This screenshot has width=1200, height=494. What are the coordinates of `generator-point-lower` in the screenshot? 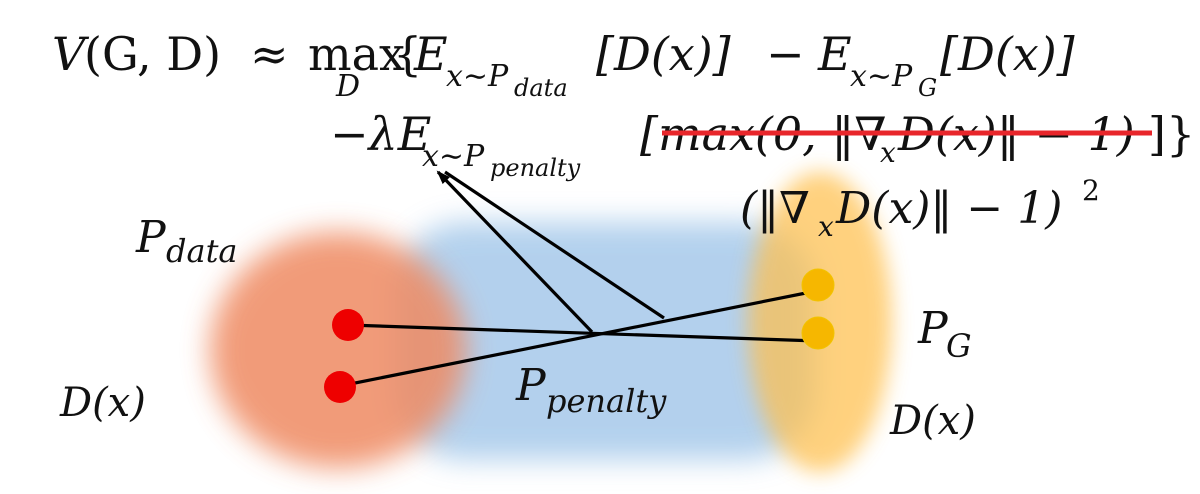 It's located at (818, 333).